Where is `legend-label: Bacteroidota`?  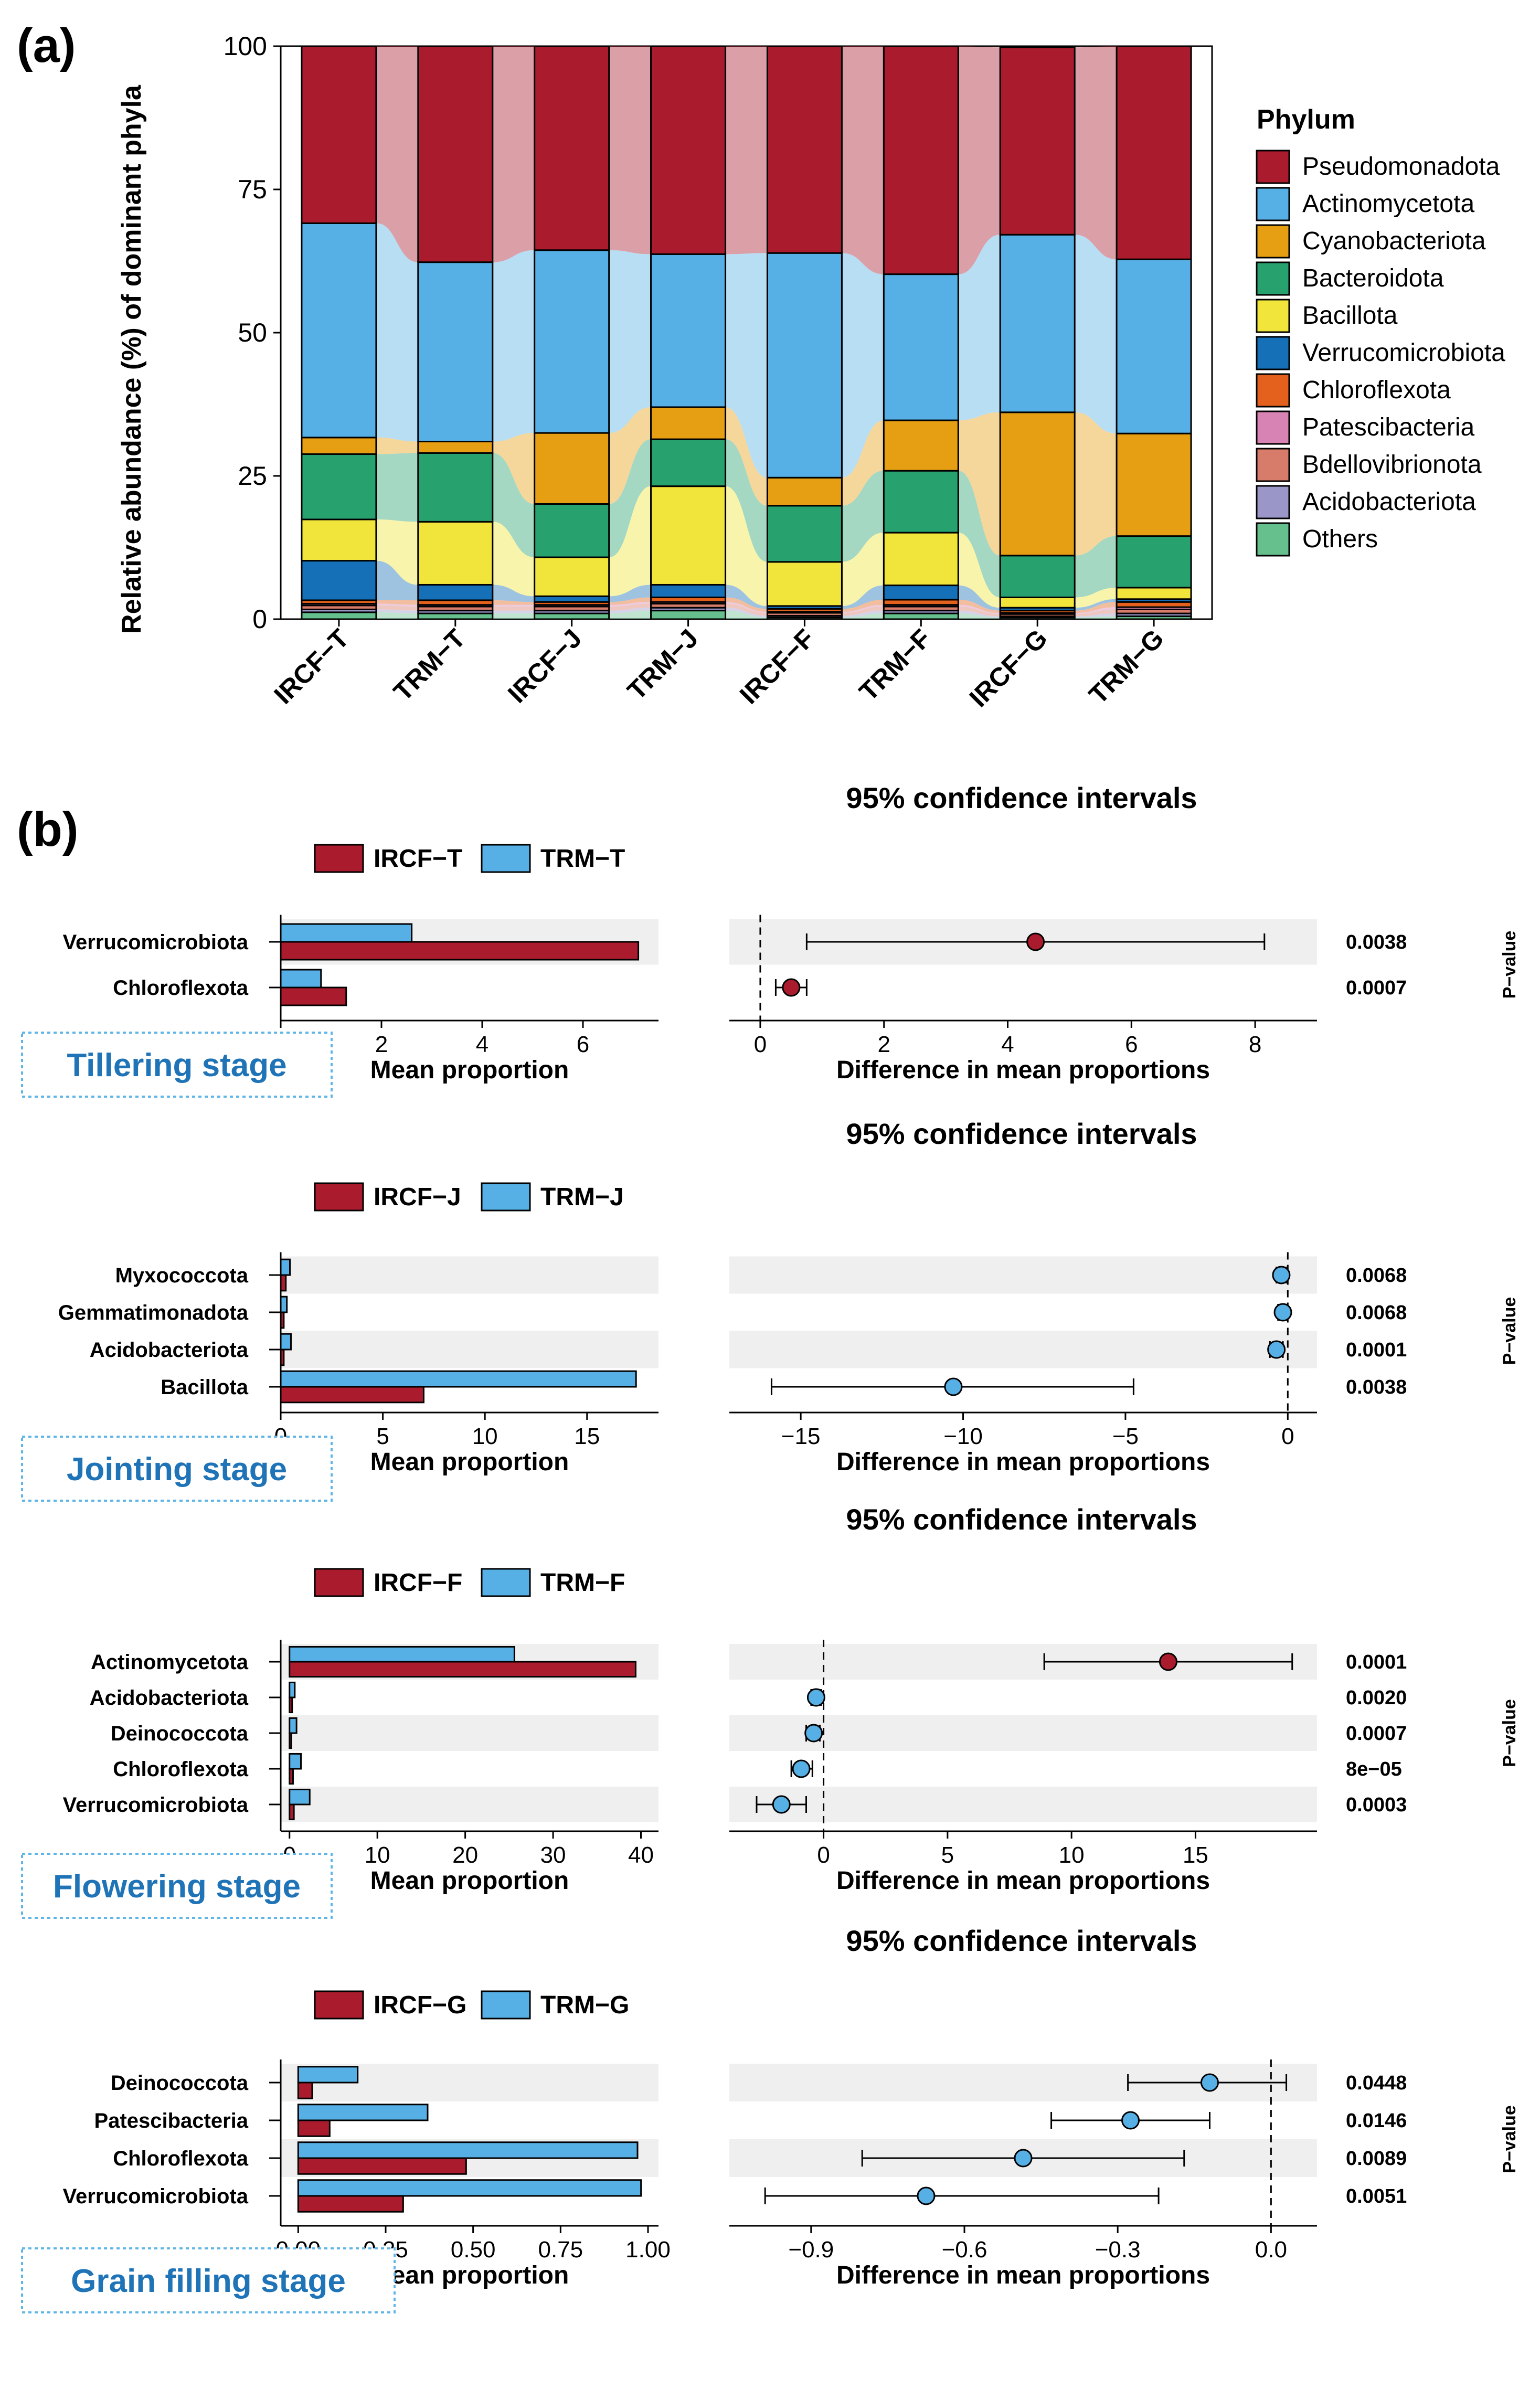
legend-label: Bacteroidota is located at coordinates (1373, 278).